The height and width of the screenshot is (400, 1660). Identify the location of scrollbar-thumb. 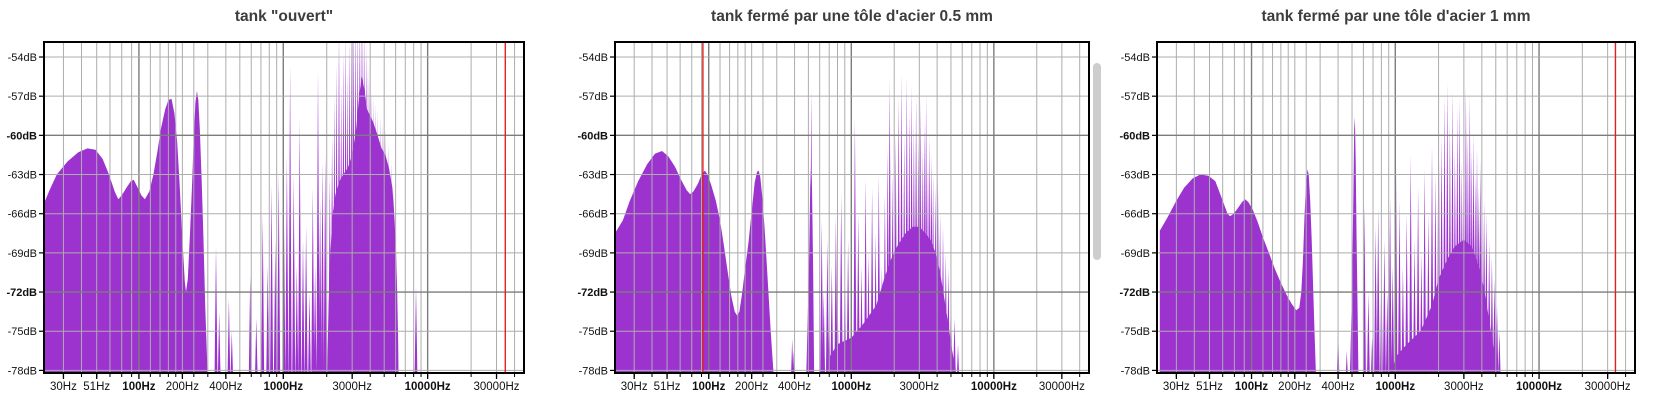
(1097, 161).